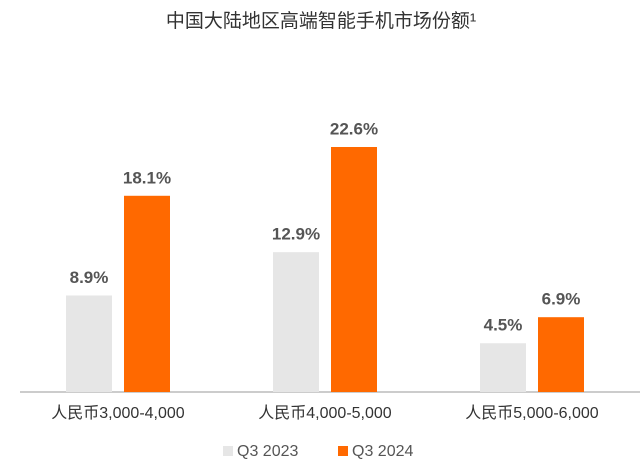  What do you see at coordinates (118, 413) in the screenshot?
I see `x-tick-label: 人民币3,000-4,000` at bounding box center [118, 413].